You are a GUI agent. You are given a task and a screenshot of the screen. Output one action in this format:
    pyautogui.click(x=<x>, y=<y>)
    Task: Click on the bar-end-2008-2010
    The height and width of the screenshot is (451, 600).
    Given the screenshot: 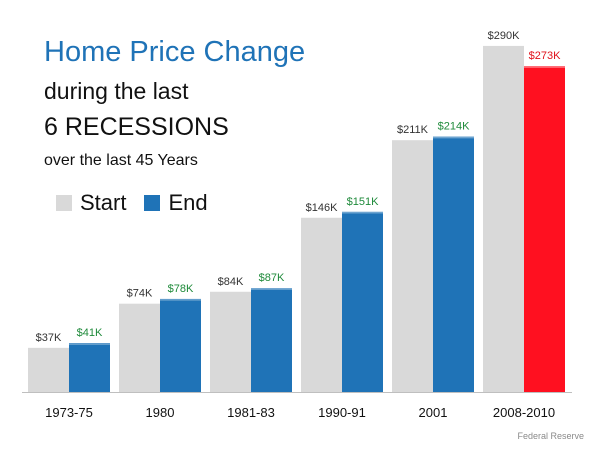 What is the action you would take?
    pyautogui.click(x=544, y=229)
    